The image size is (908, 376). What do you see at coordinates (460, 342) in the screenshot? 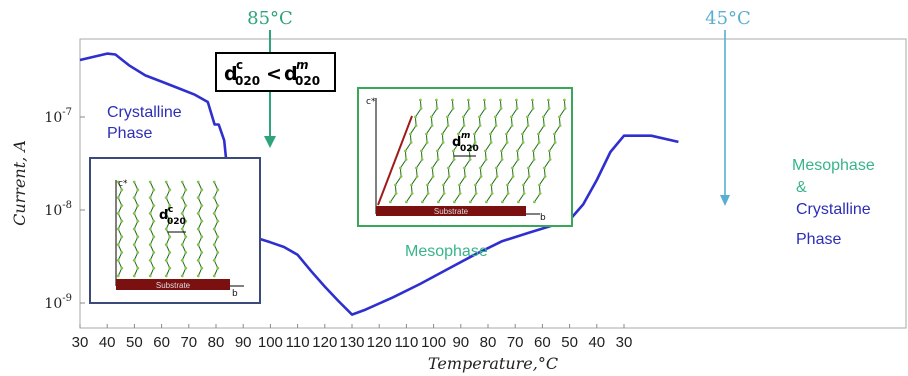
I see `x-tick-label: 90` at bounding box center [460, 342].